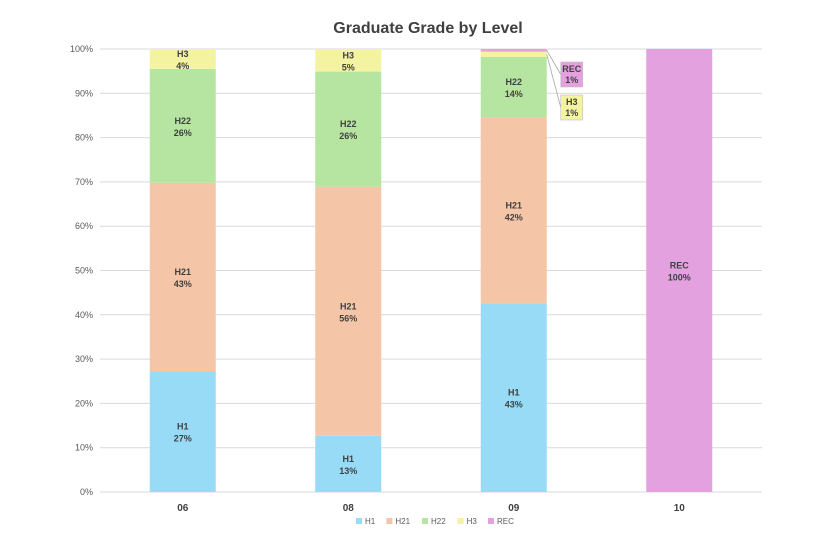 The height and width of the screenshot is (540, 840). I want to click on y-tick-label: 20%, so click(84, 403).